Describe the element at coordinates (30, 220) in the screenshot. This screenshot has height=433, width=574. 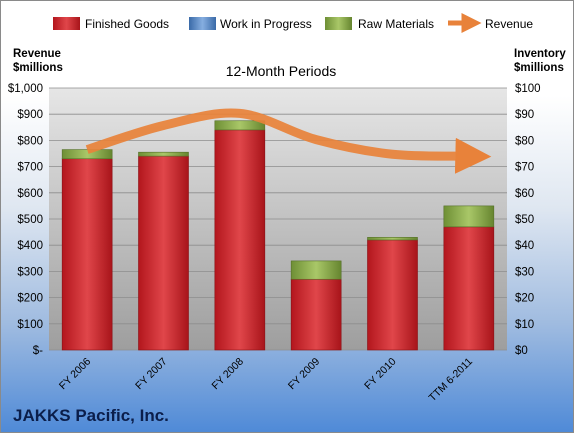
I see `left-tick-label: $500` at that location.